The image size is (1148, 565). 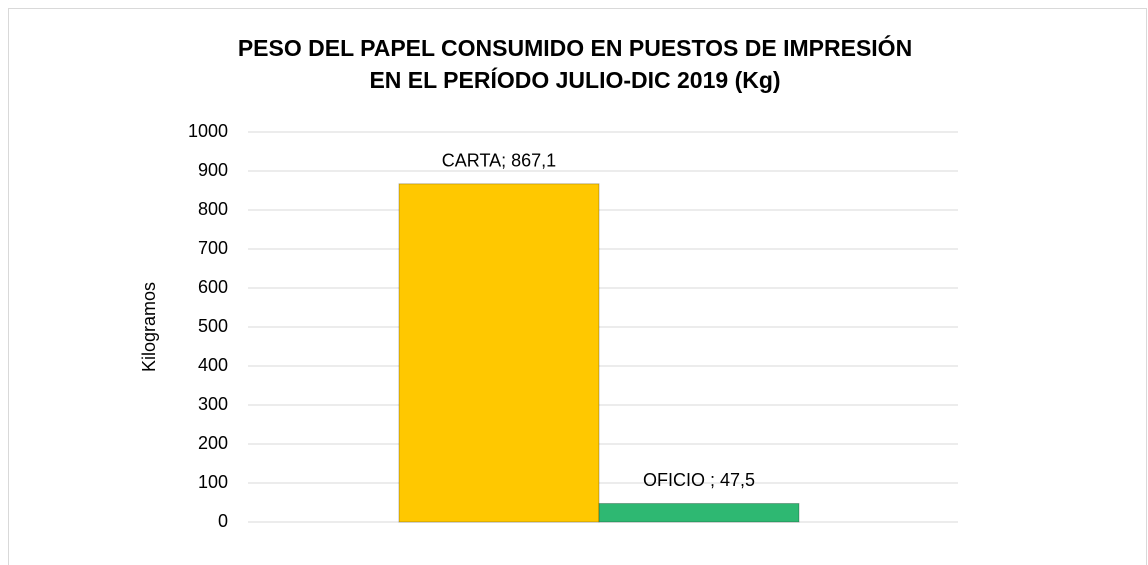 I want to click on y-tick-label: 600, so click(x=213, y=287).